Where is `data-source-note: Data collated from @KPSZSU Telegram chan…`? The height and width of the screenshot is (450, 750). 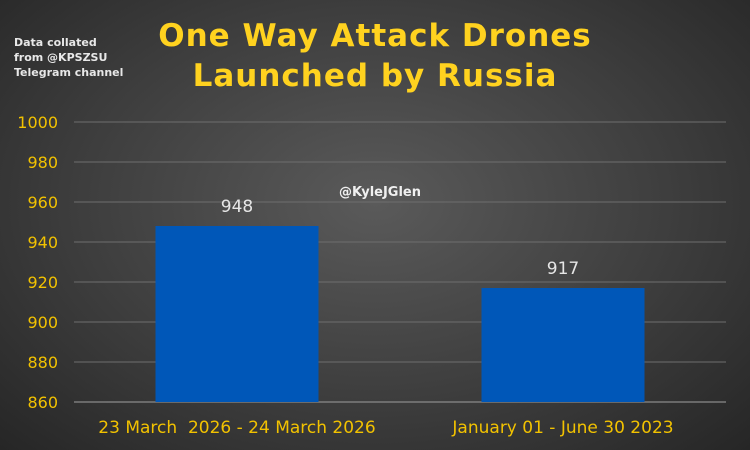
data-source-note: Data collated from @KPSZSU Telegram chan… is located at coordinates (69, 57).